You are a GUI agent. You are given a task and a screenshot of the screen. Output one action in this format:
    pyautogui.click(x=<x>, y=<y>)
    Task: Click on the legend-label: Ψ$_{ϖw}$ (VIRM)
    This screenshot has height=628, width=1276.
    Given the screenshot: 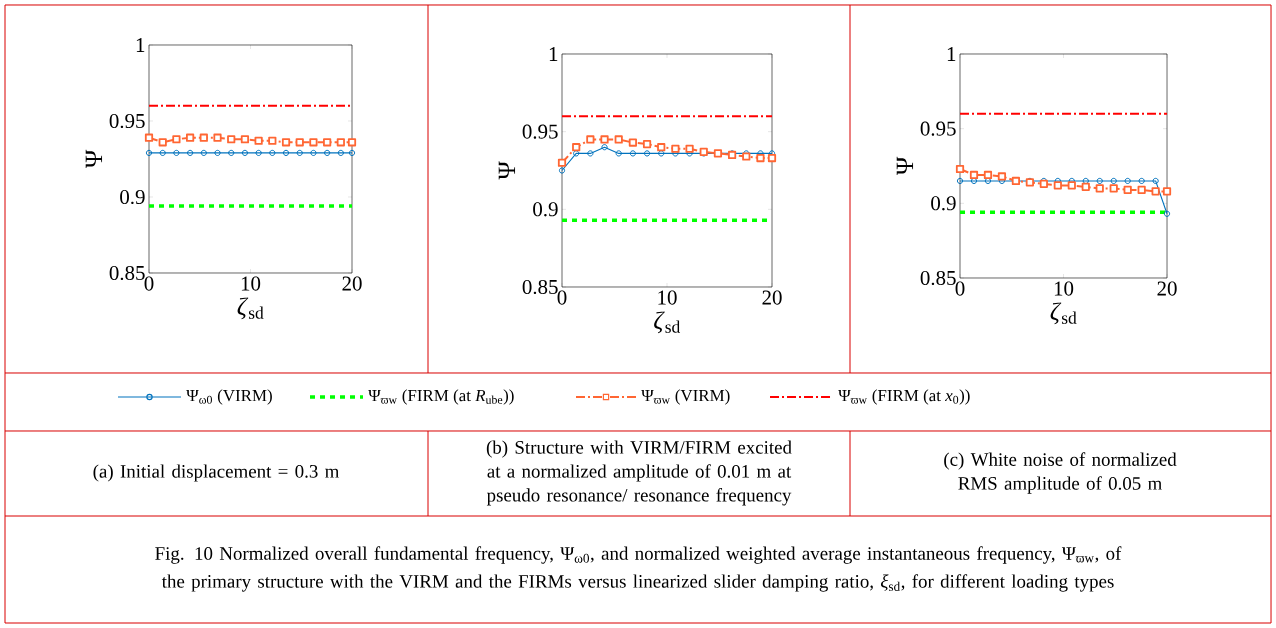 What is the action you would take?
    pyautogui.click(x=685, y=397)
    